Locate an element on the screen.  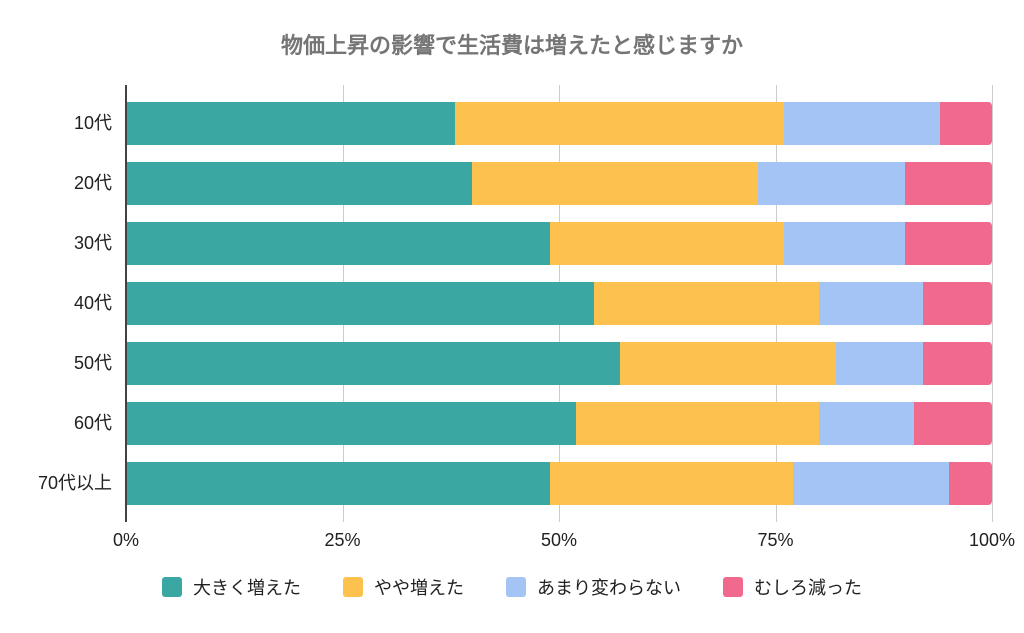
bar-row-10代 is located at coordinates (559, 123).